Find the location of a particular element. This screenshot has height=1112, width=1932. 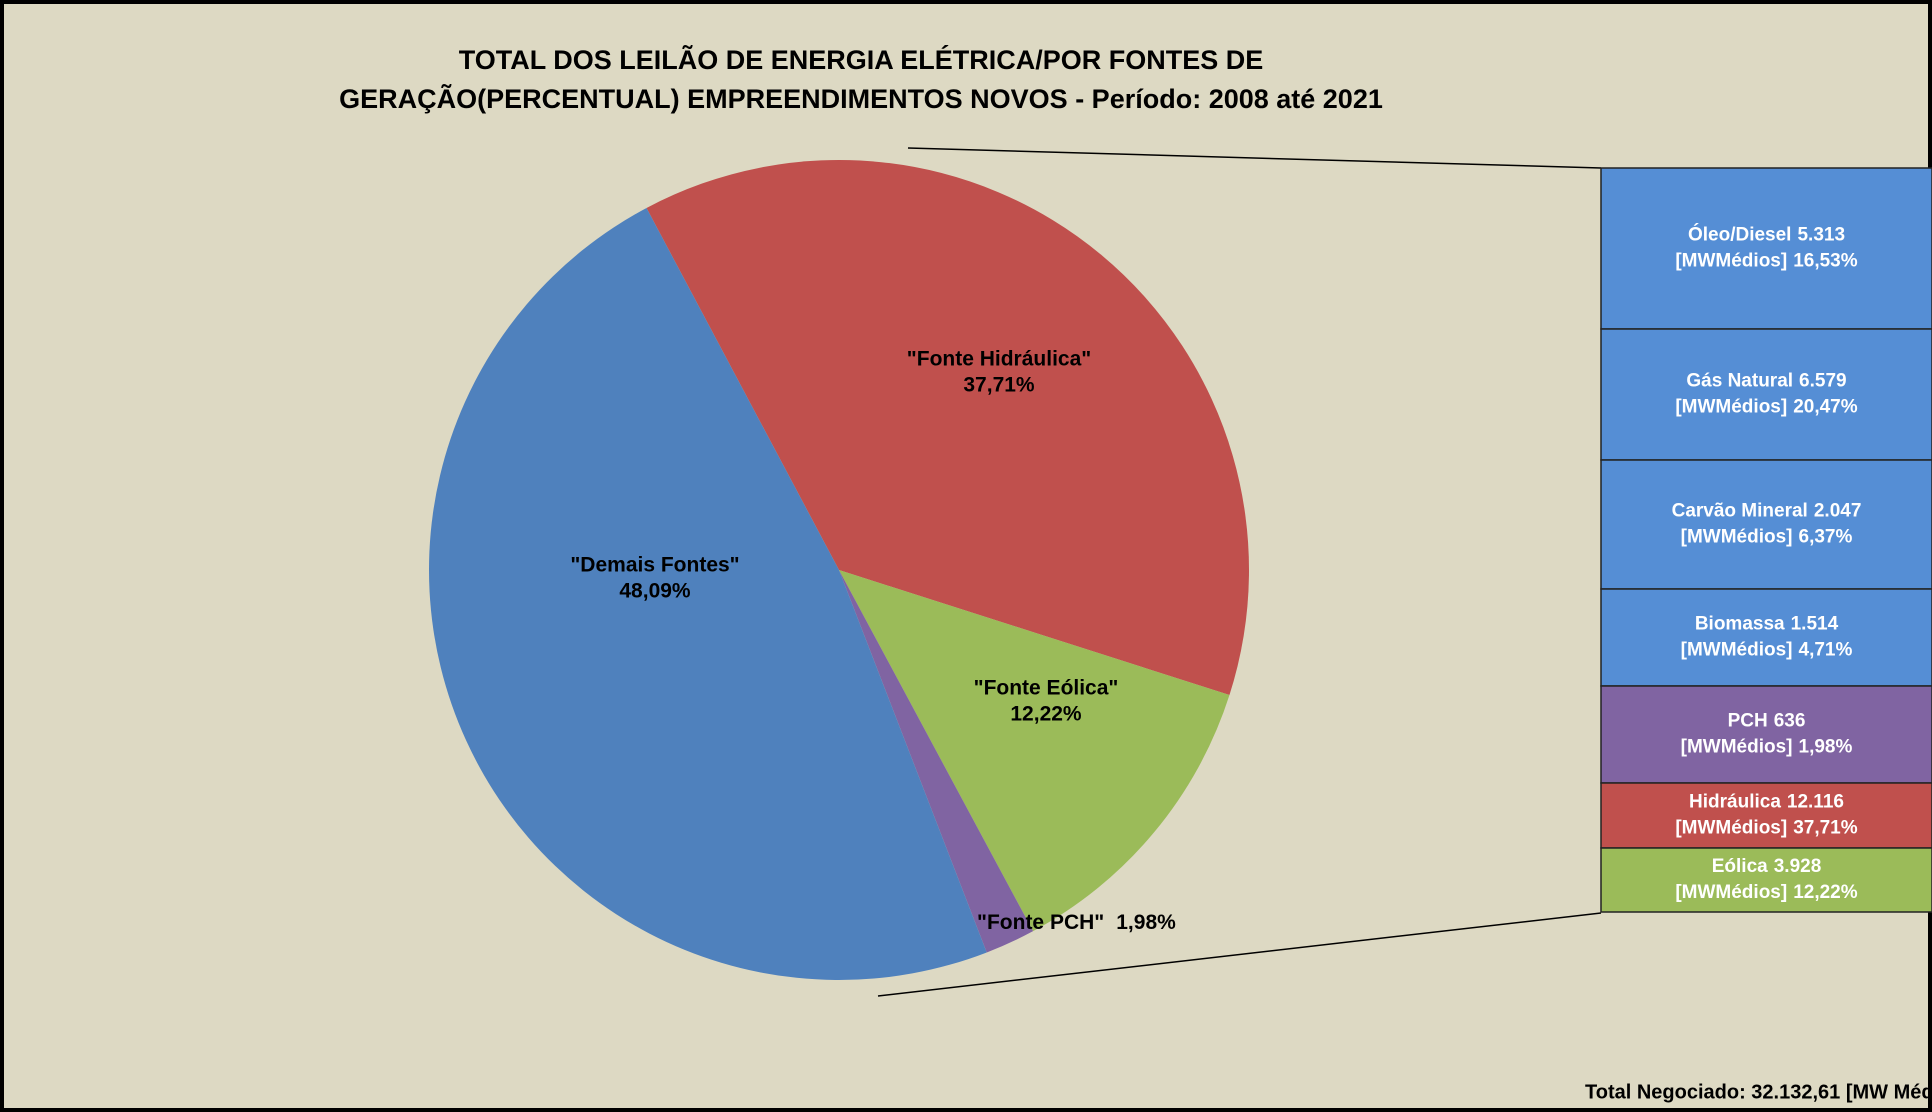

breakdown-amount: 636 is located at coordinates (1790, 721).